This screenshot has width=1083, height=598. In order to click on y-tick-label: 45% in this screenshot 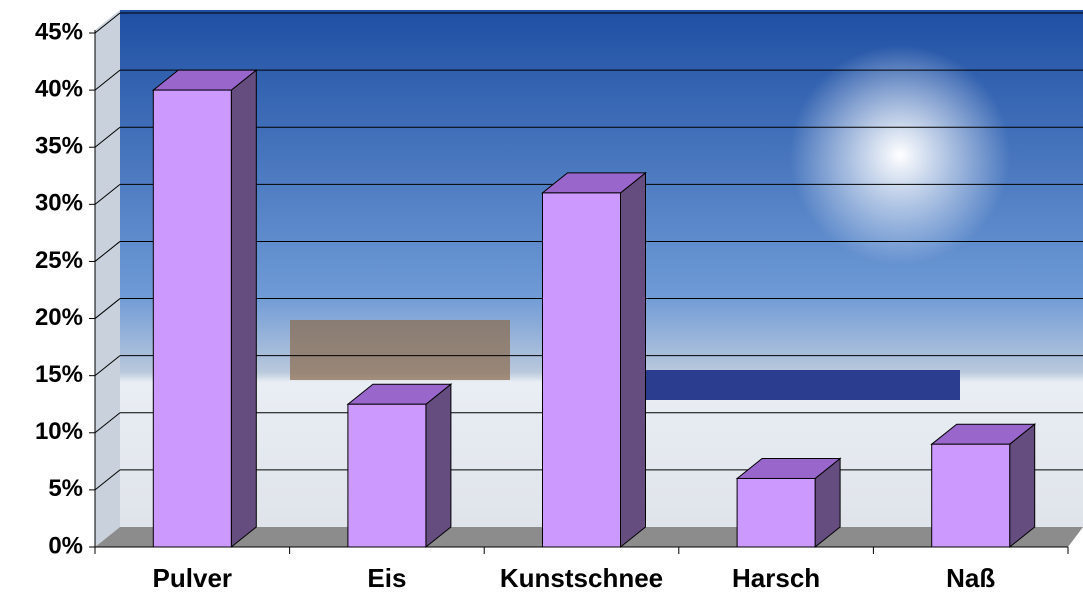, I will do `click(59, 31)`.